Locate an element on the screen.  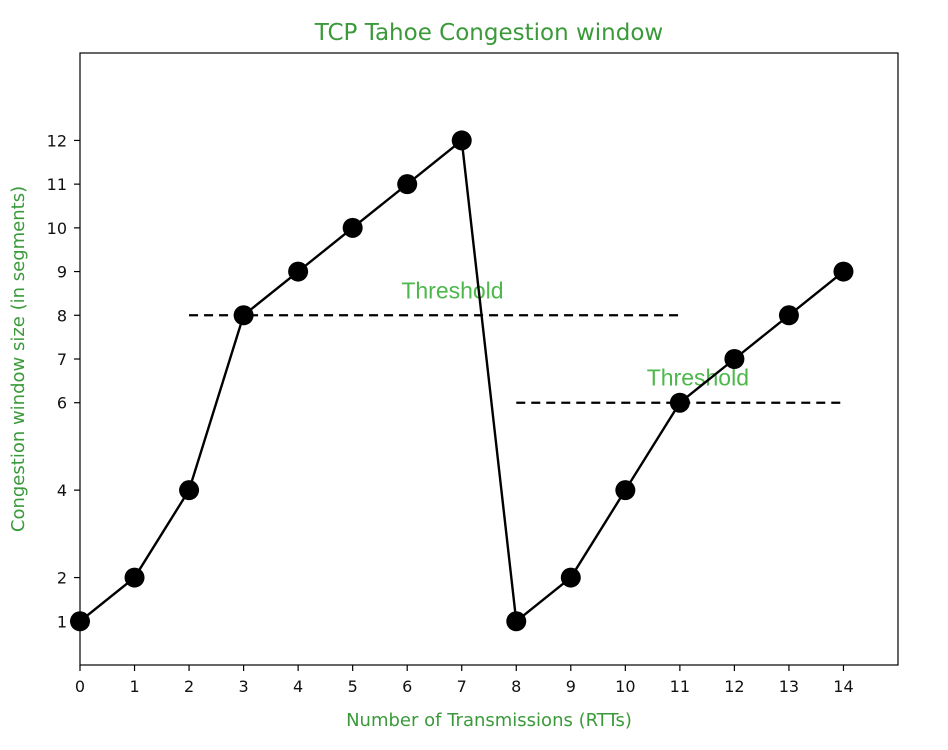
threshold-label-2: Threshold is located at coordinates (698, 378).